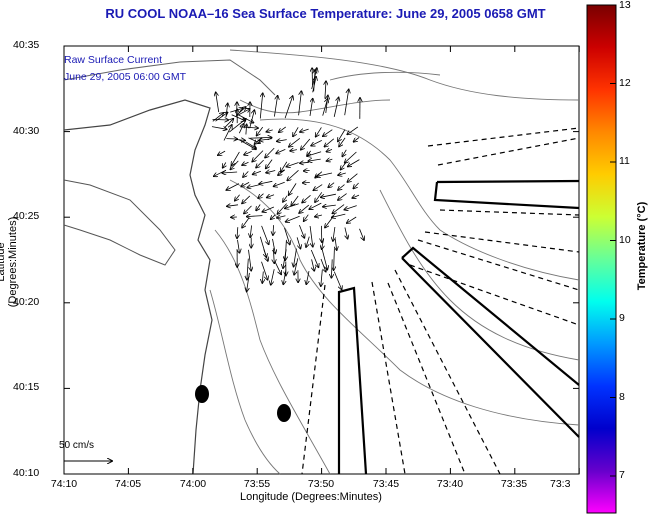 This screenshot has height=515, width=651. Describe the element at coordinates (622, 475) in the screenshot. I see `colorbar-tick-label: 7` at that location.